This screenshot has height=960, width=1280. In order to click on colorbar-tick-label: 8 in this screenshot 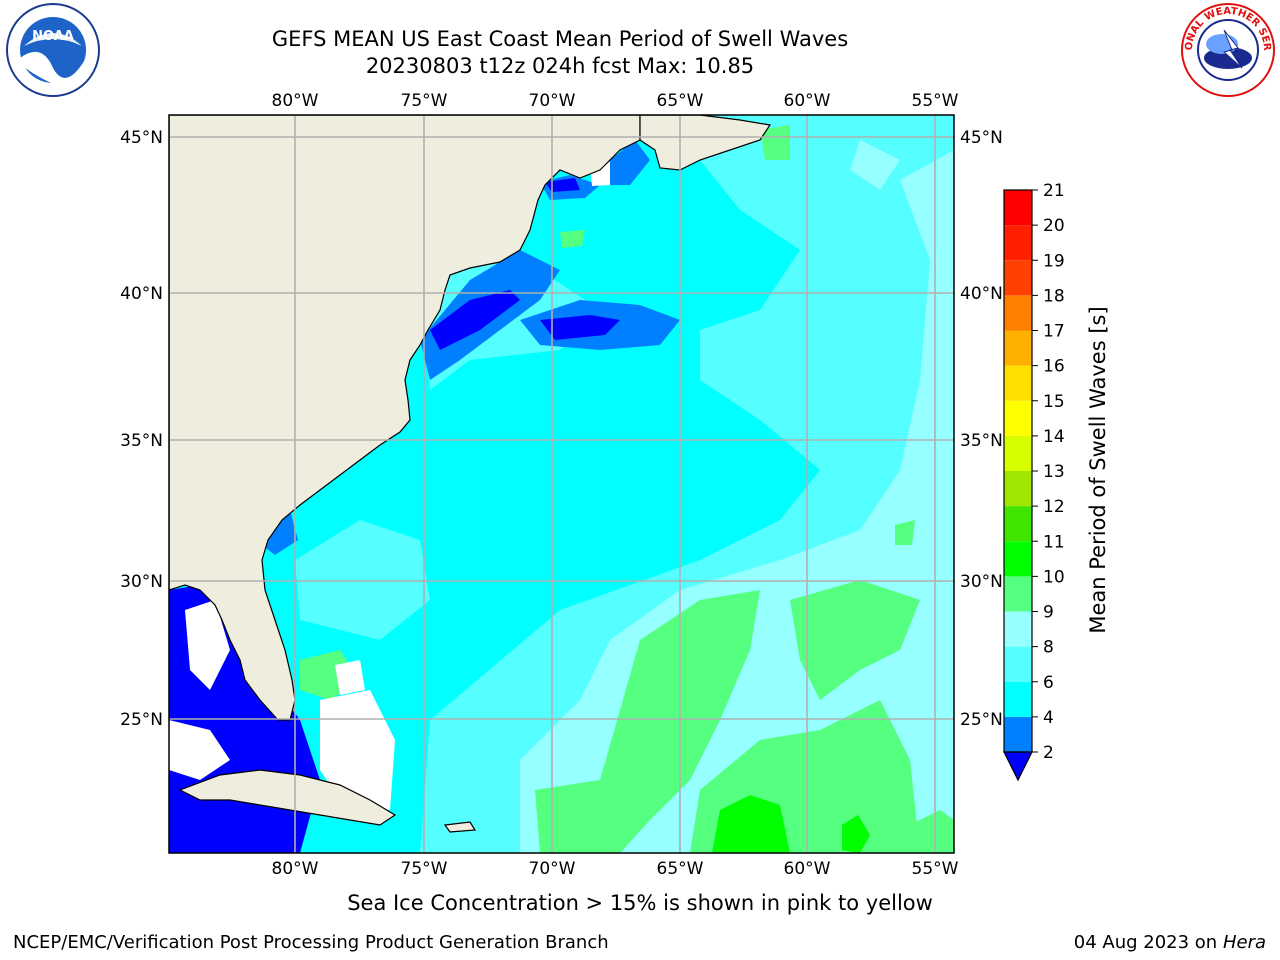, I will do `click(1048, 648)`.